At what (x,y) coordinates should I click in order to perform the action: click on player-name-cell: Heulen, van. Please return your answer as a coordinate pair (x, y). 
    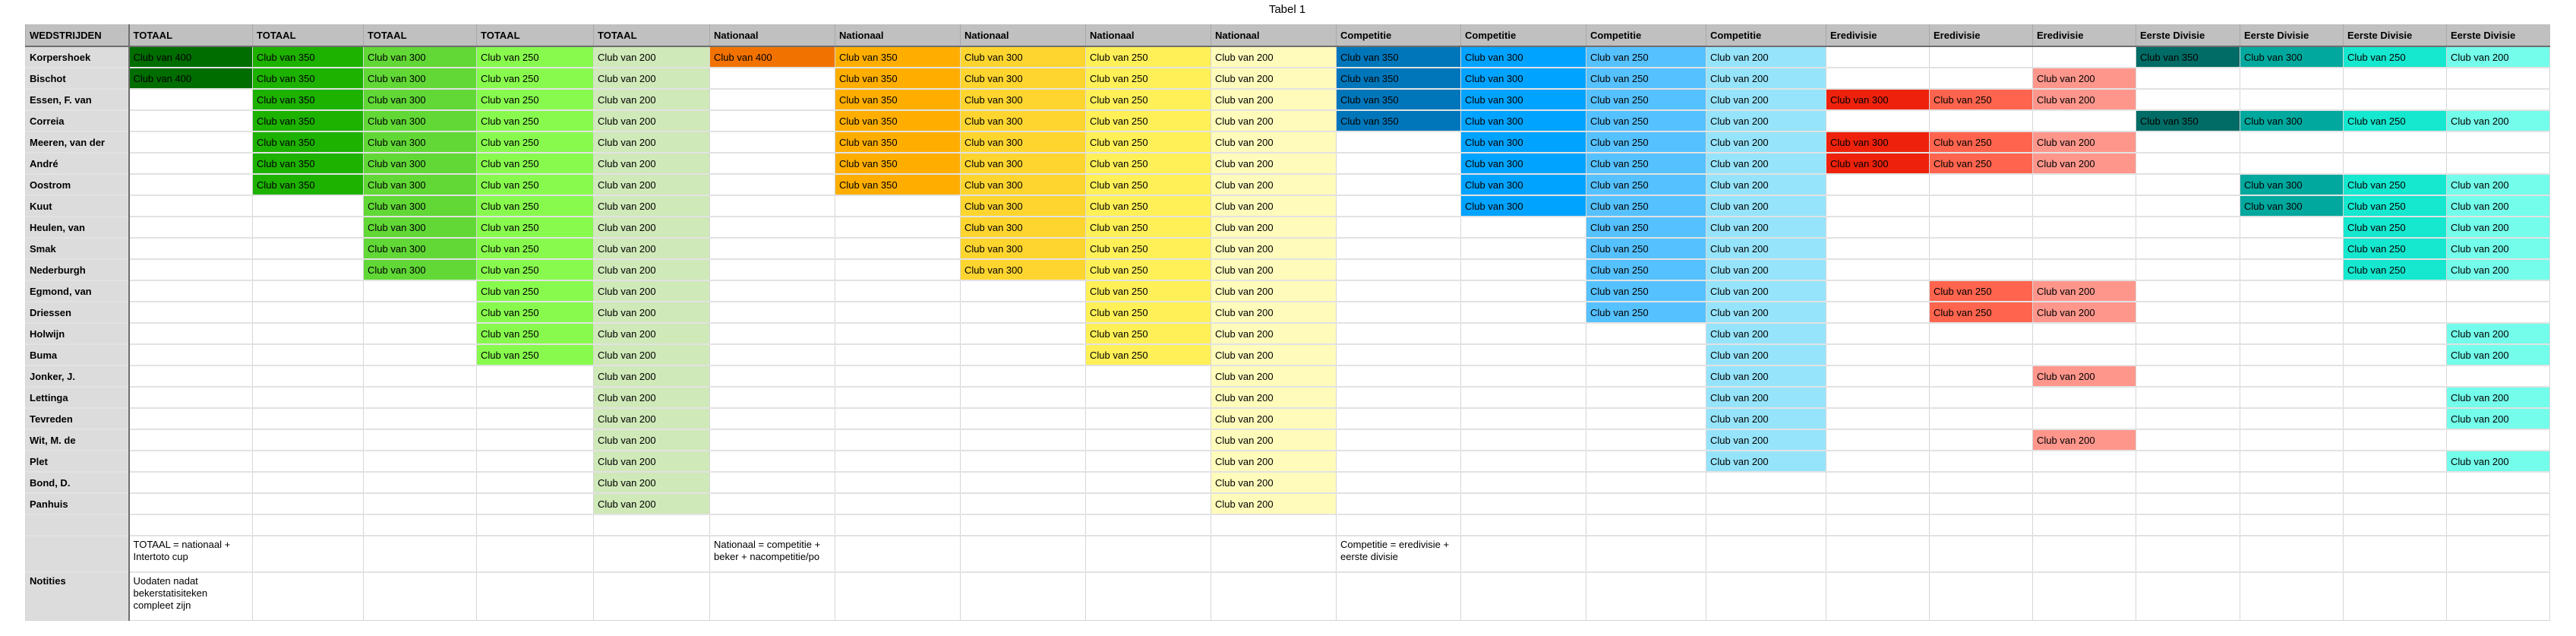
    Looking at the image, I should click on (77, 227).